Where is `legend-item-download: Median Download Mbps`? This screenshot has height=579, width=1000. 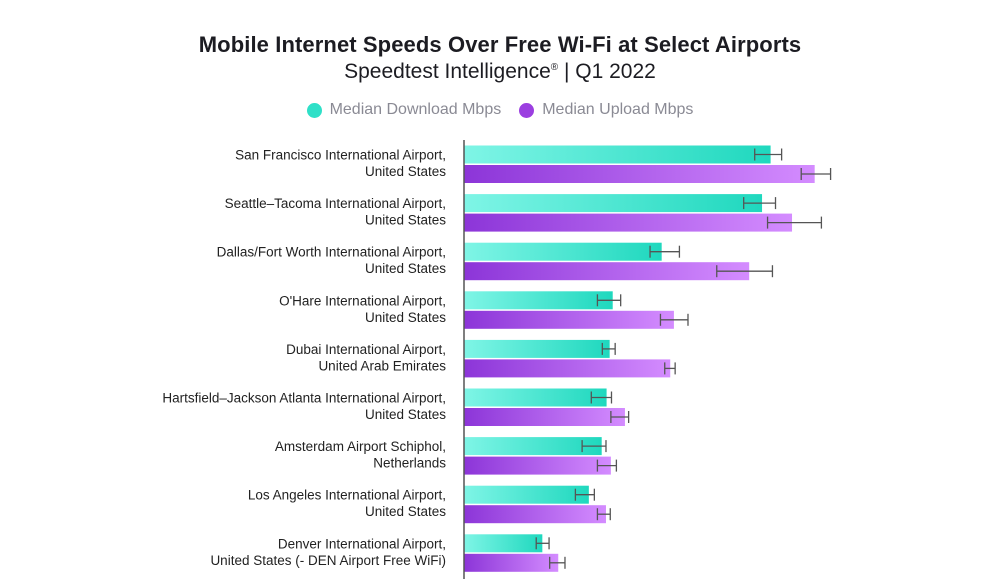 legend-item-download: Median Download Mbps is located at coordinates (404, 110).